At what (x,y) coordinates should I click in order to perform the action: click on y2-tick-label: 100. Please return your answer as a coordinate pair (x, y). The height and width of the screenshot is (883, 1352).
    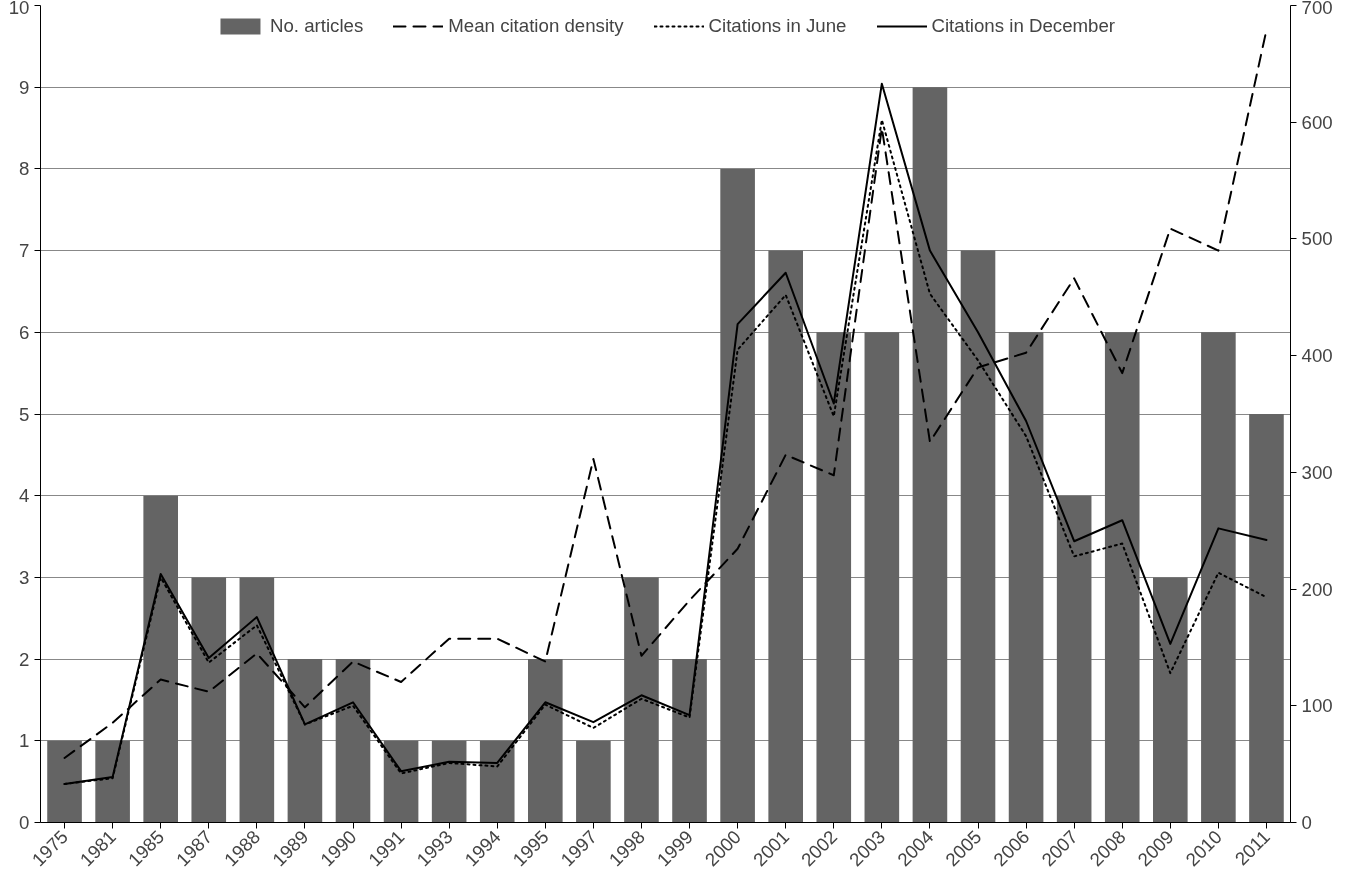
    Looking at the image, I should click on (1317, 706).